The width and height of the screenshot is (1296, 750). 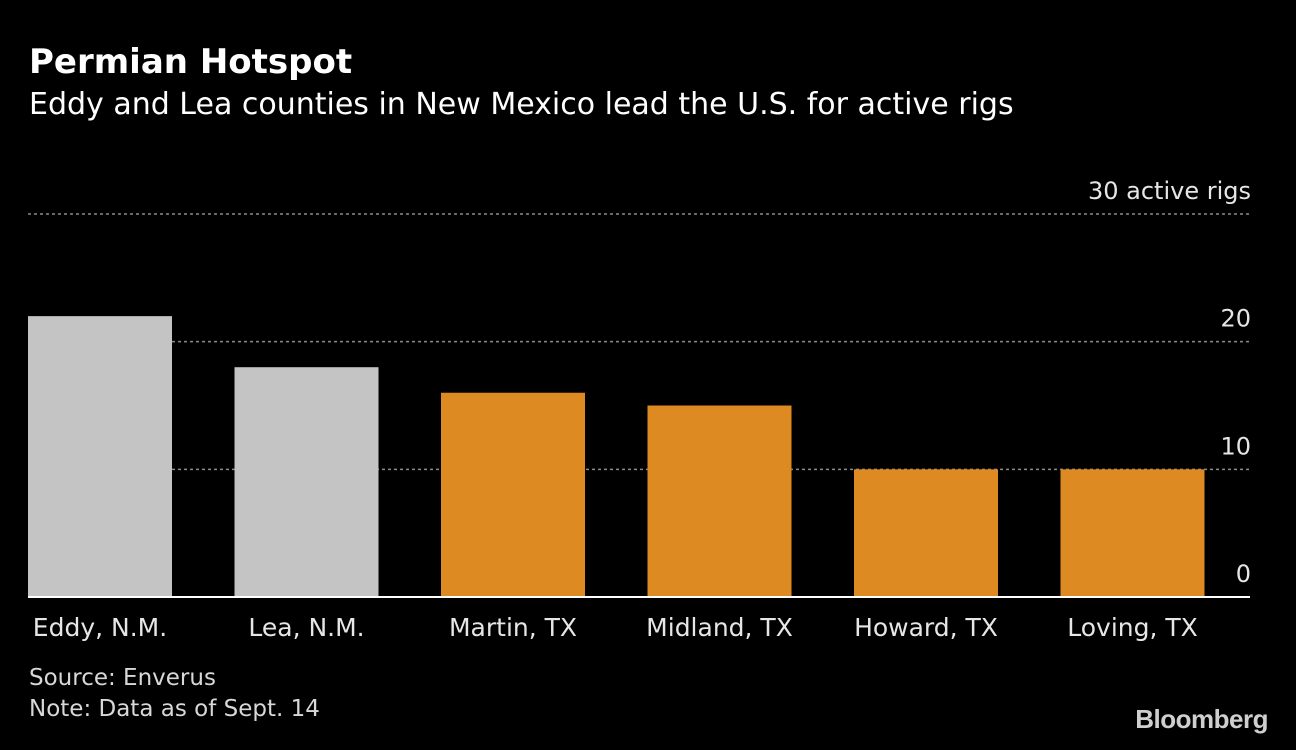 I want to click on x-tick-label: Howard, TX, so click(x=926, y=627).